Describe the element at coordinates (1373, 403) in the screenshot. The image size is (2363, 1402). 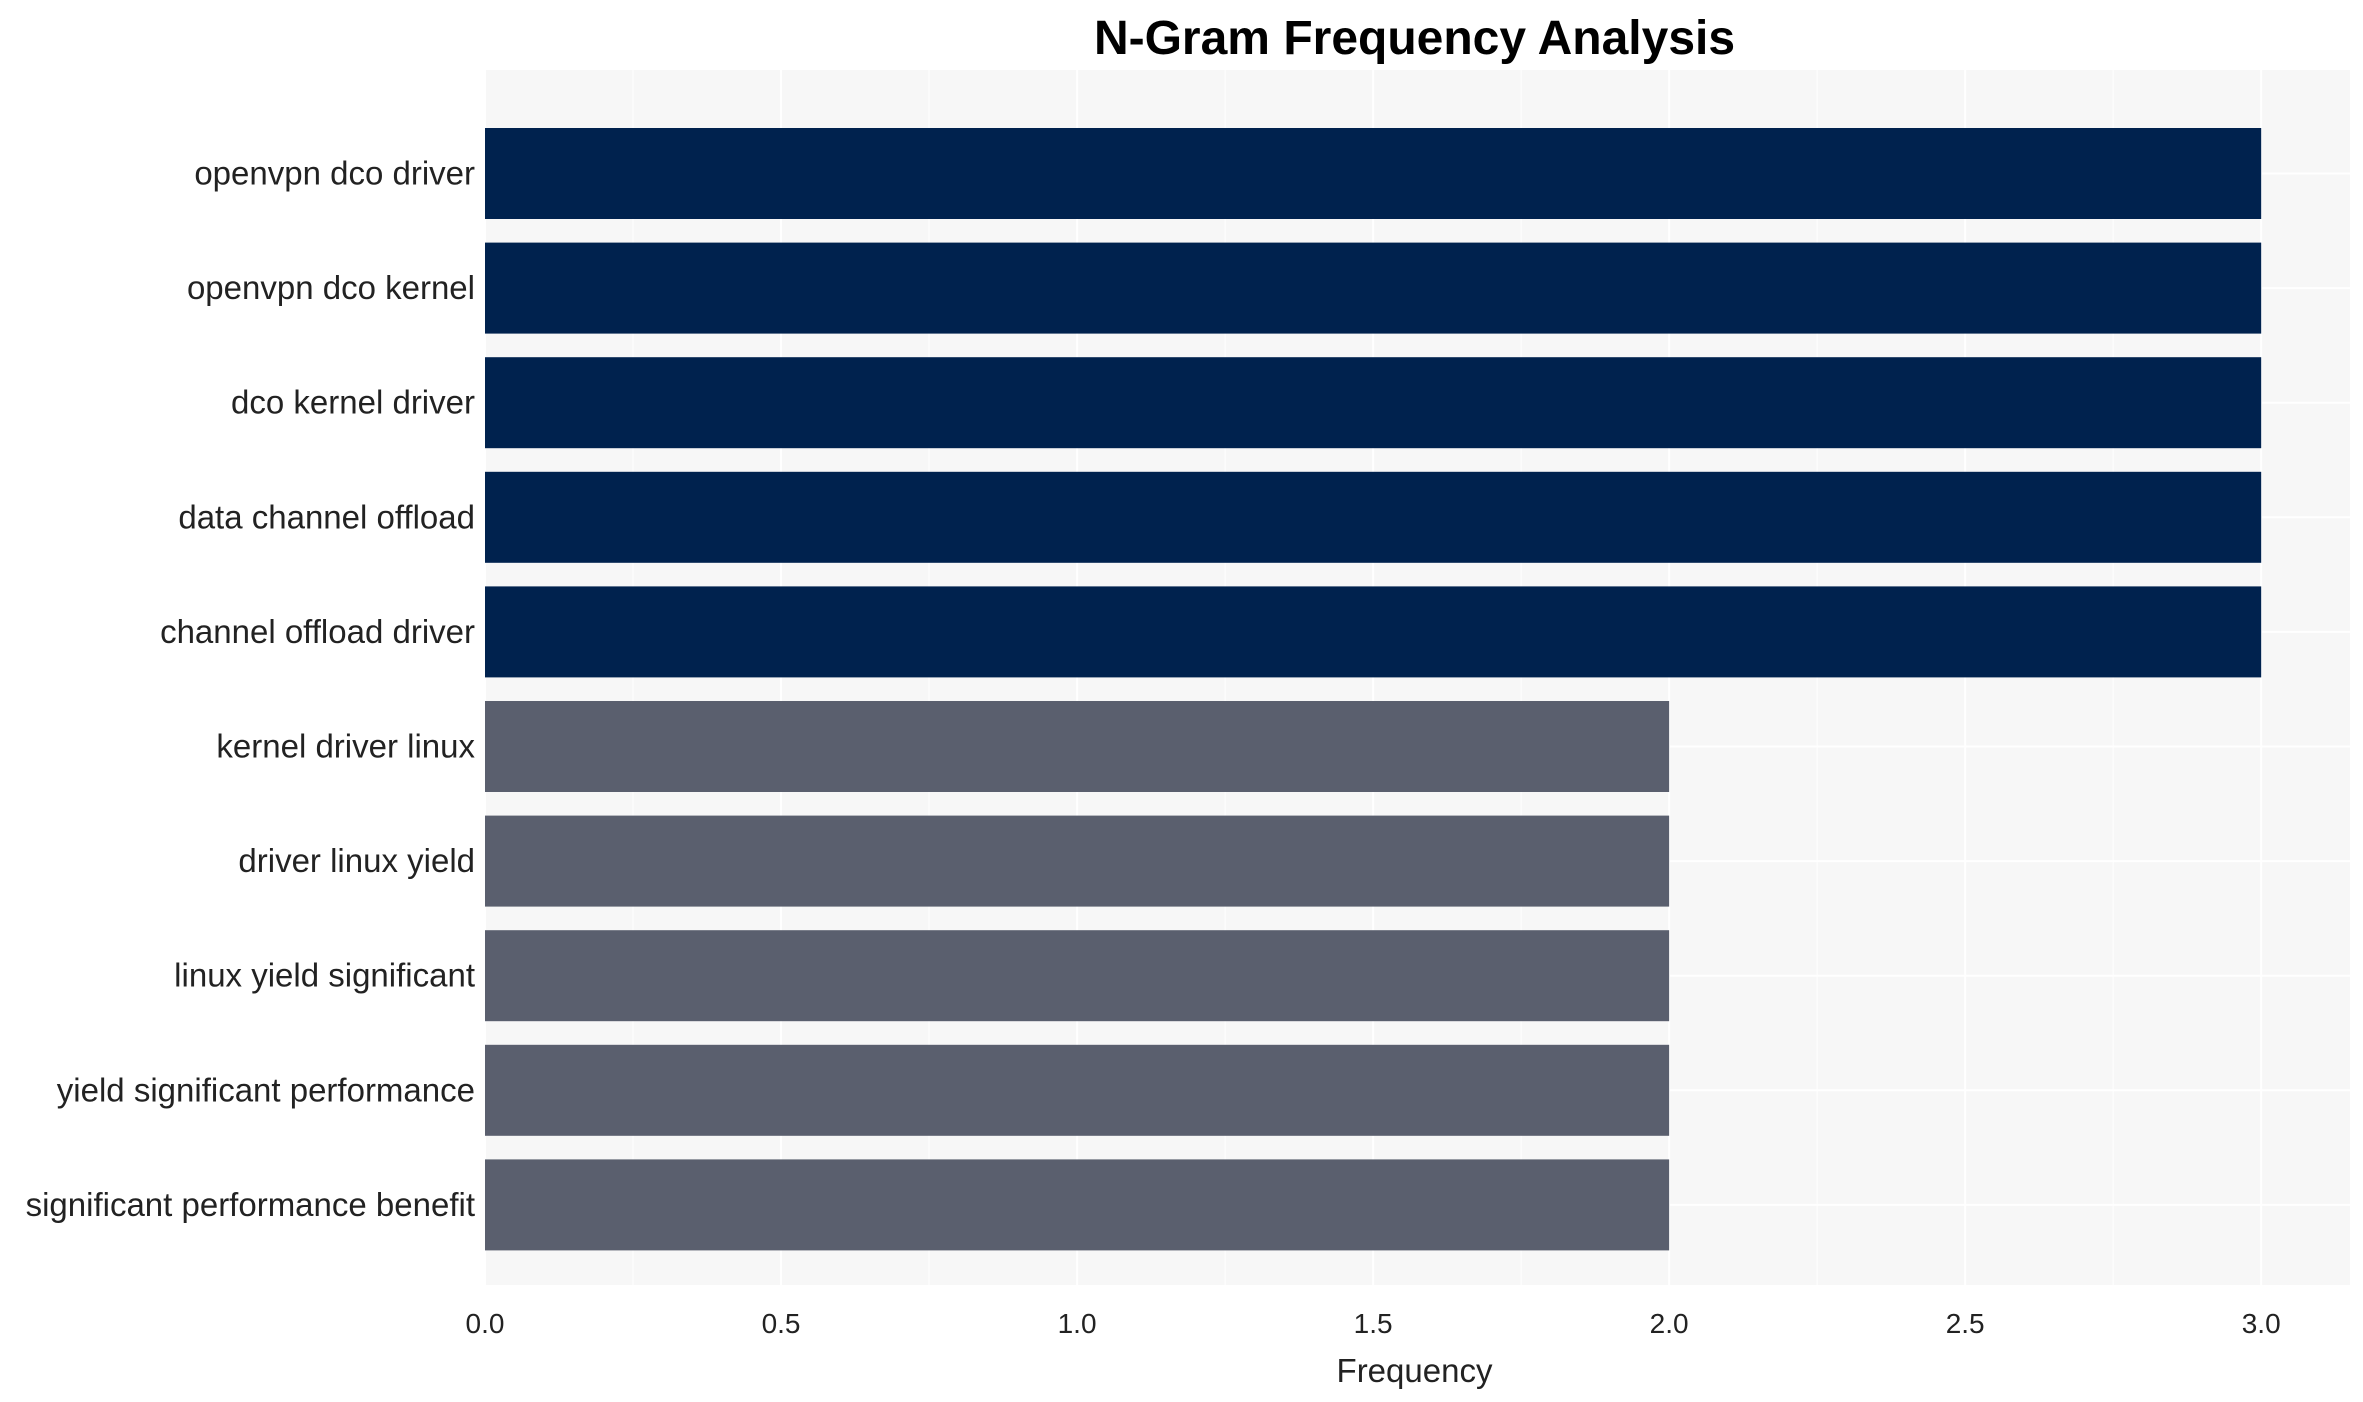
I see `bar-dco-kernel-driver` at that location.